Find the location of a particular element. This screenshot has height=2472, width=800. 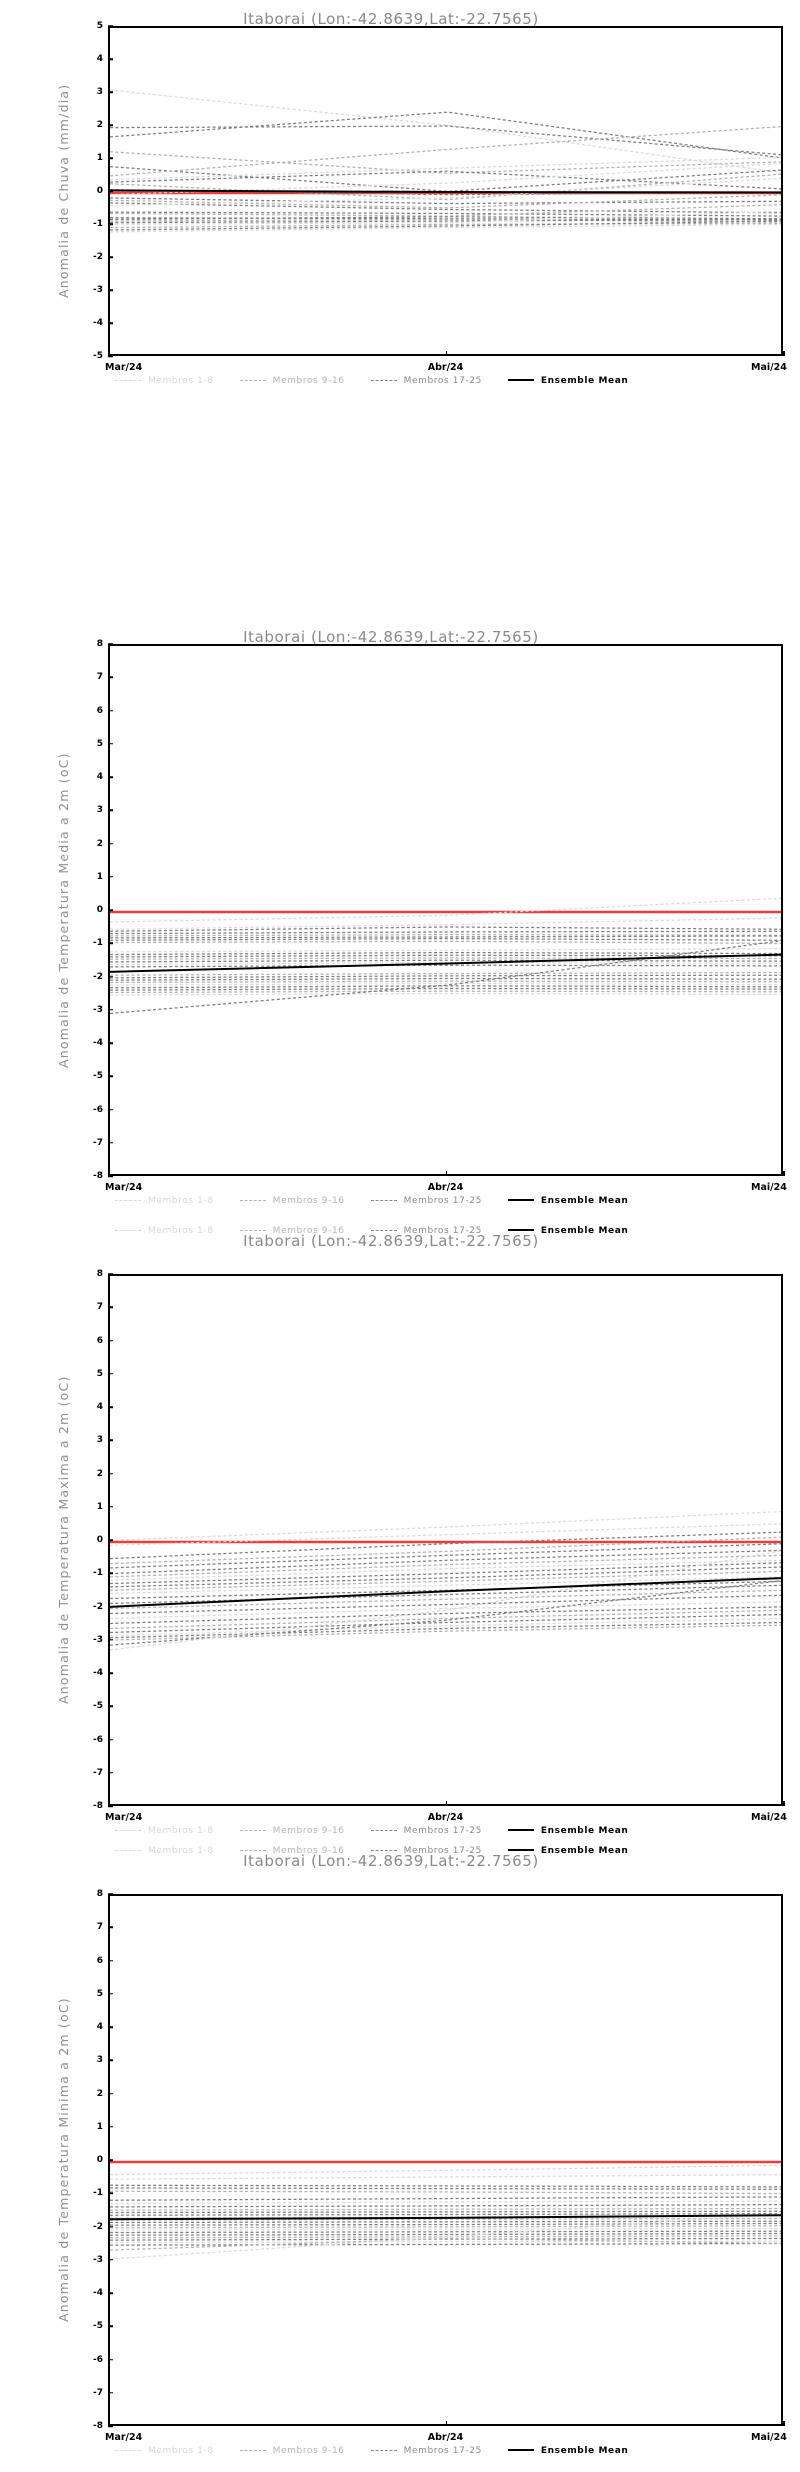

y-tick-label: -7 is located at coordinates (98, 1142).